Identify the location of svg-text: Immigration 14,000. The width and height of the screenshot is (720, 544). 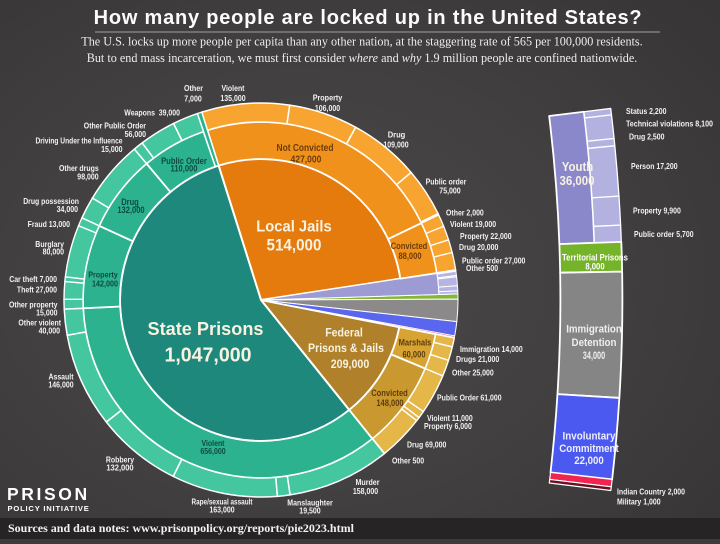
(491, 349).